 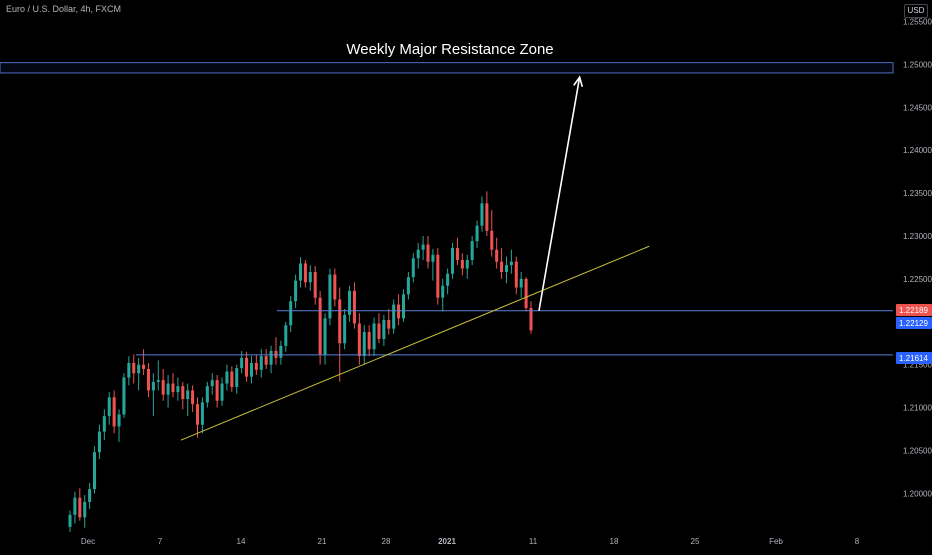 What do you see at coordinates (914, 358) in the screenshot?
I see `level-lower-label: 1.21614` at bounding box center [914, 358].